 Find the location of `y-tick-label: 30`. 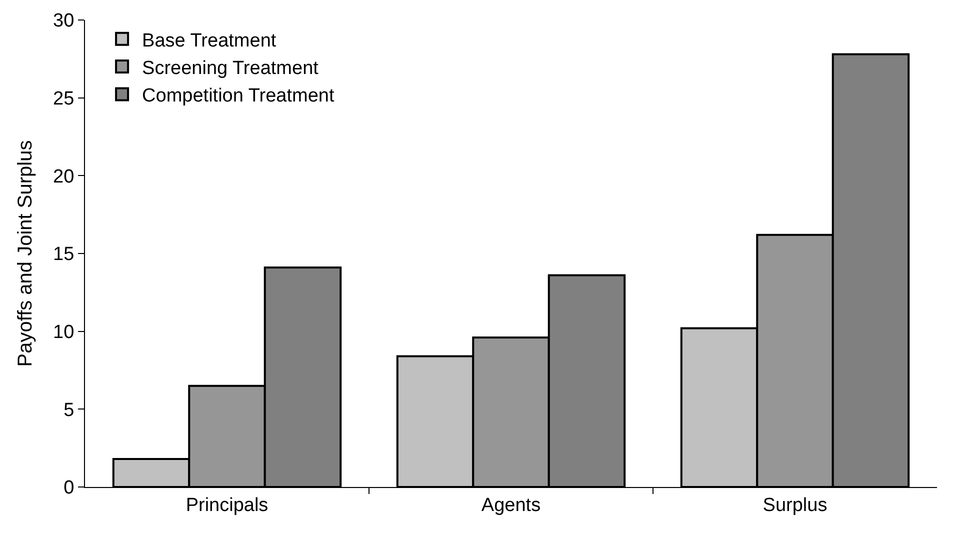

y-tick-label: 30 is located at coordinates (63, 21).